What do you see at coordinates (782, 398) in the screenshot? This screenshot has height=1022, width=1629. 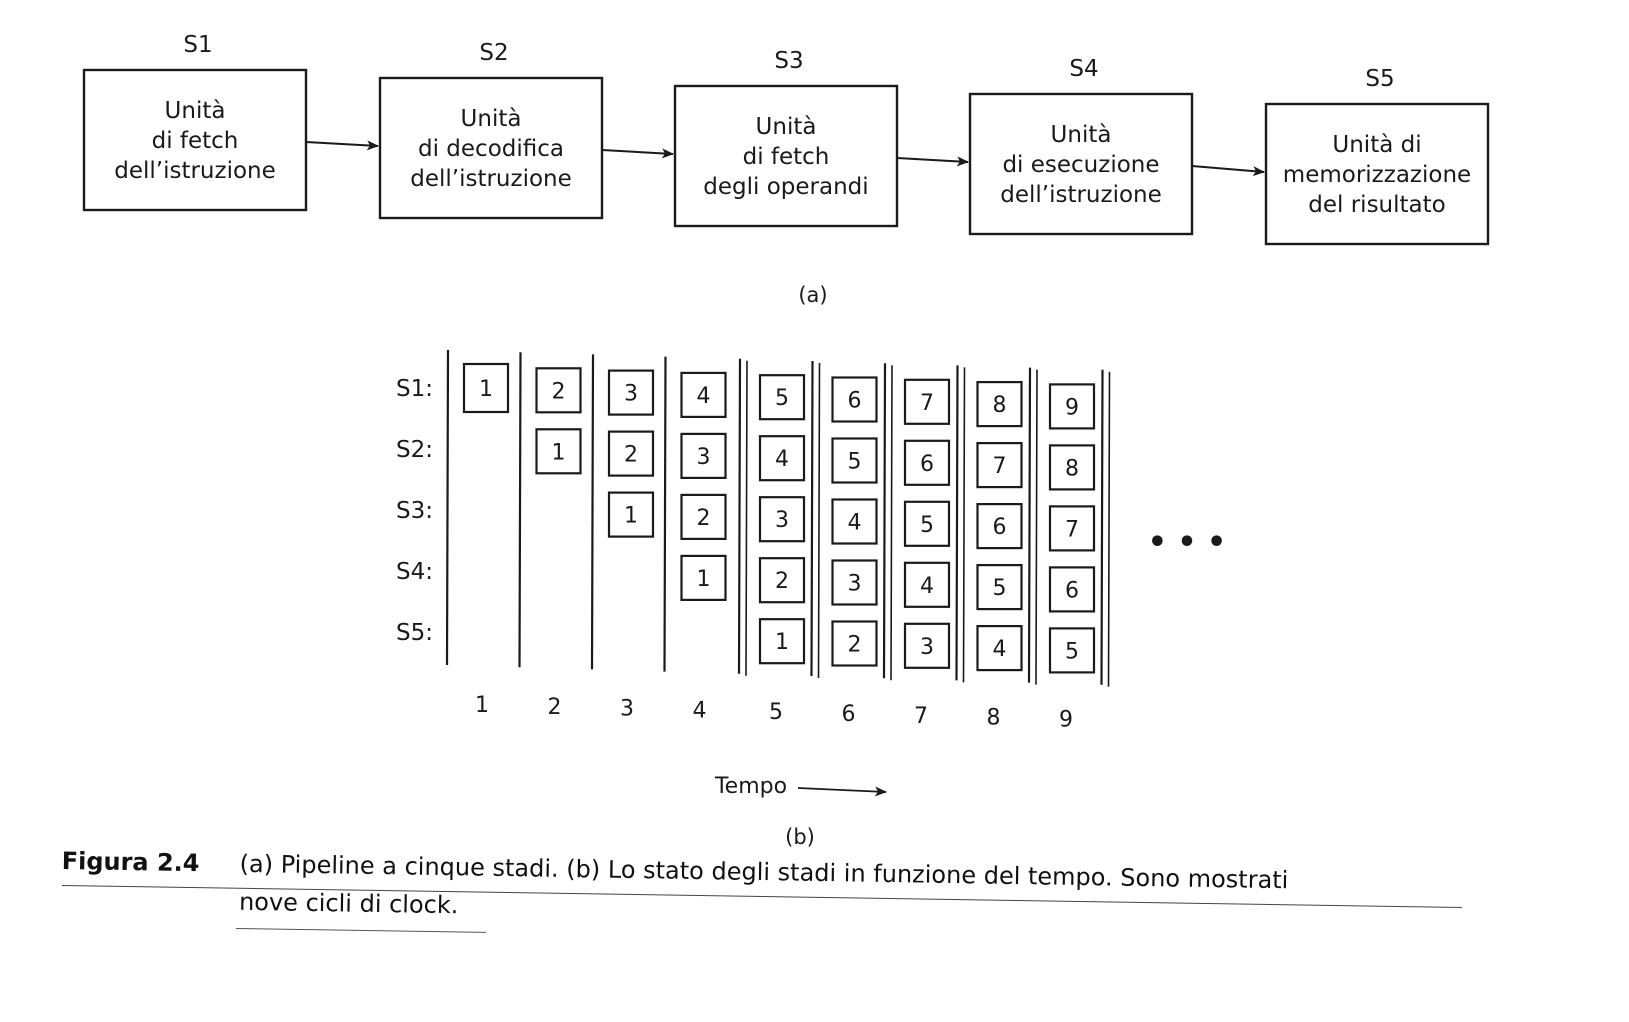 I see `instruction-number: 5` at bounding box center [782, 398].